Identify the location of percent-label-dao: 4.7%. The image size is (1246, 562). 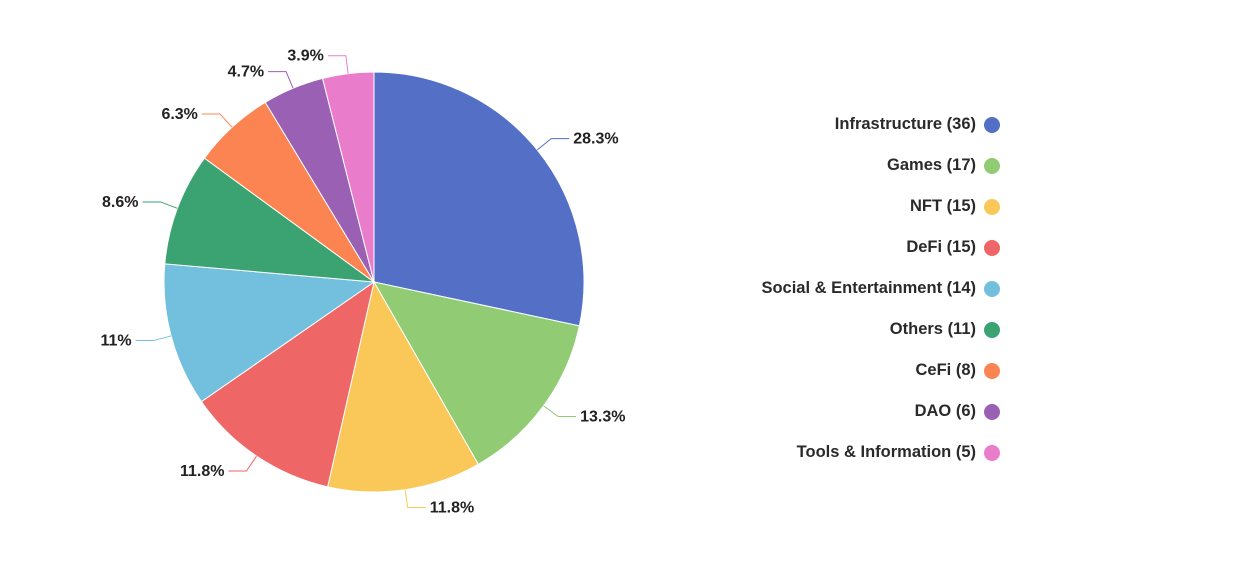
(246, 72).